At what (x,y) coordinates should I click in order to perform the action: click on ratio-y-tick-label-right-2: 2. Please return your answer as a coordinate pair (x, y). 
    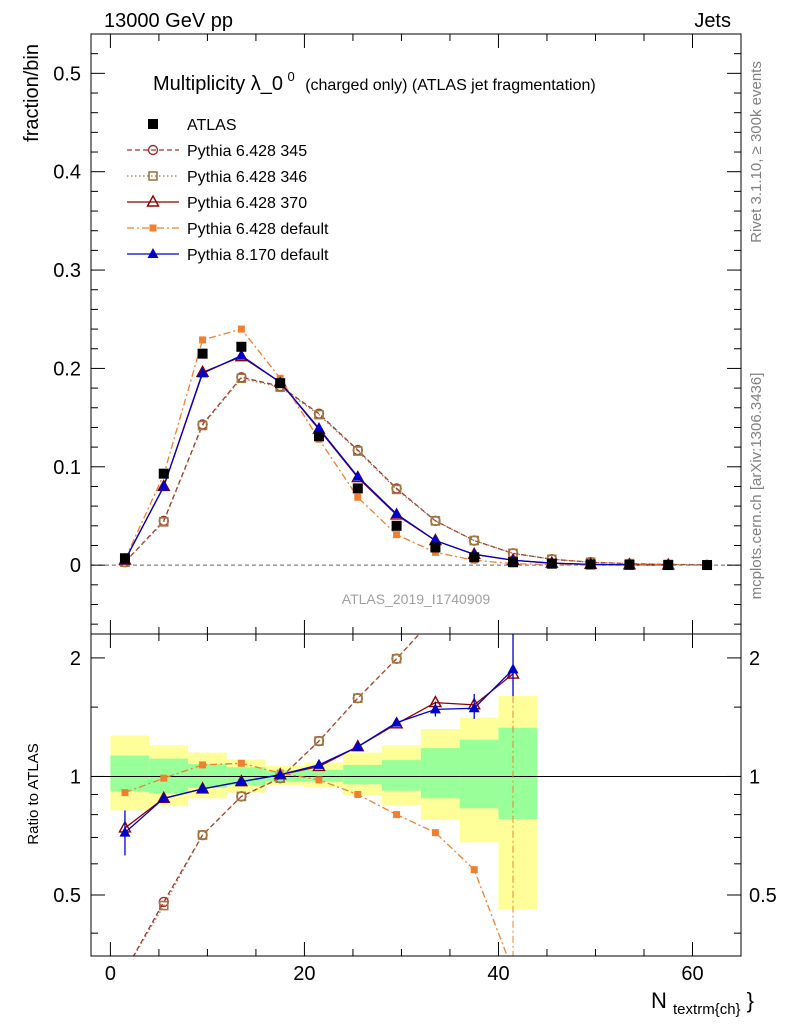
    Looking at the image, I should click on (754, 659).